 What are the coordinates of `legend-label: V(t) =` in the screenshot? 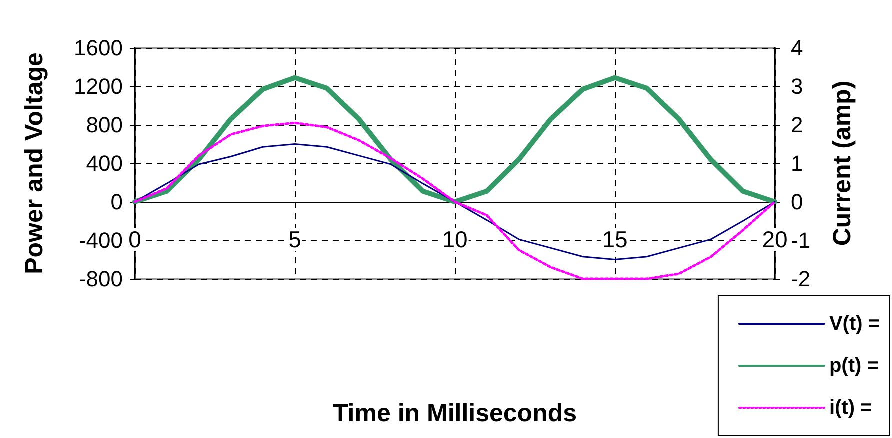 It's located at (854, 324).